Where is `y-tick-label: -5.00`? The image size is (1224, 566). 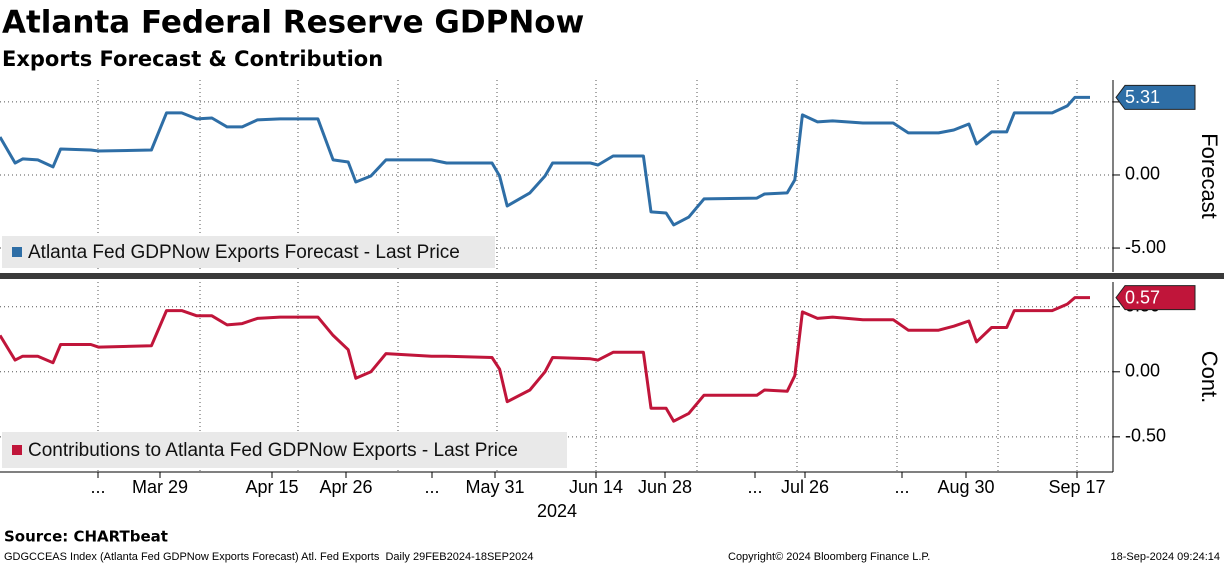 y-tick-label: -5.00 is located at coordinates (1145, 247).